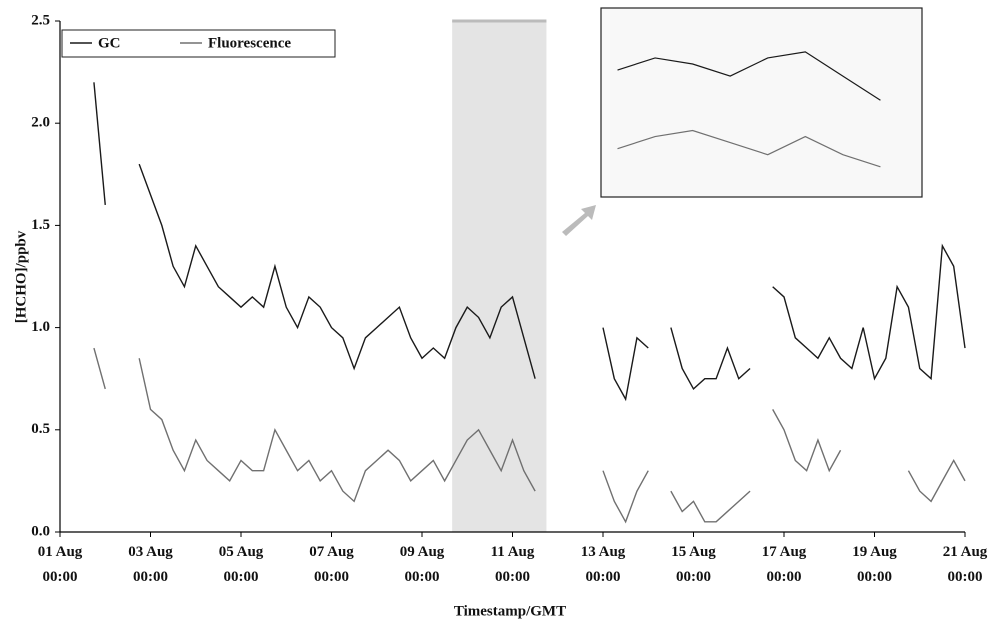  I want to click on x-tick-label: 07 Aug 00:00, so click(331, 564).